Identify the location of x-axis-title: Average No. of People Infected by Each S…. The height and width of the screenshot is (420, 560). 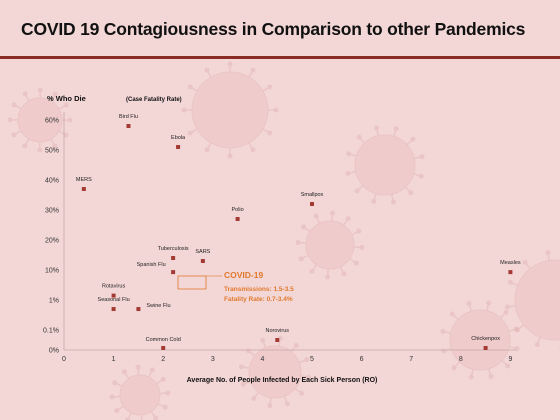
(282, 380).